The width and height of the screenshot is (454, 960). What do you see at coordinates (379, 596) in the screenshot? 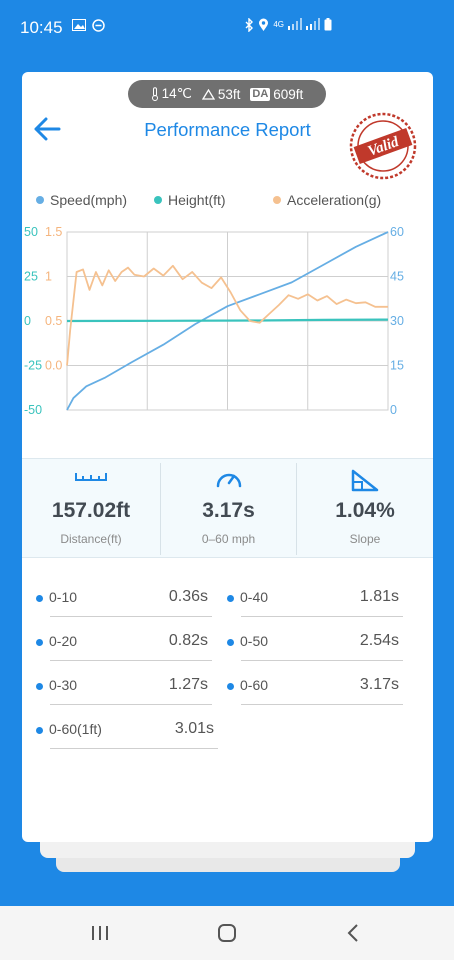
I see `split-time: 1.81s` at bounding box center [379, 596].